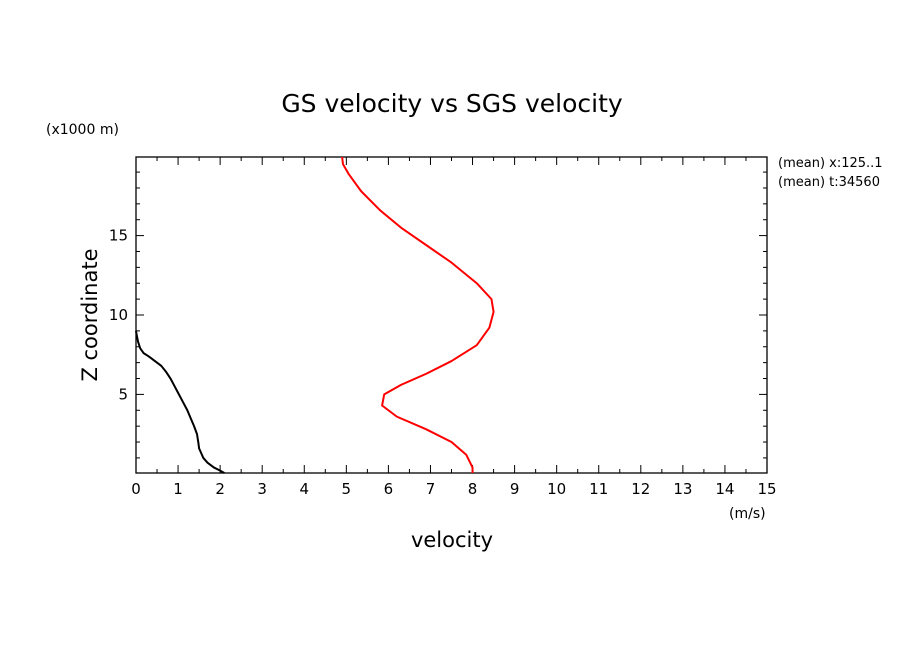 The width and height of the screenshot is (904, 654). I want to click on x-tick-label: 0, so click(136, 489).